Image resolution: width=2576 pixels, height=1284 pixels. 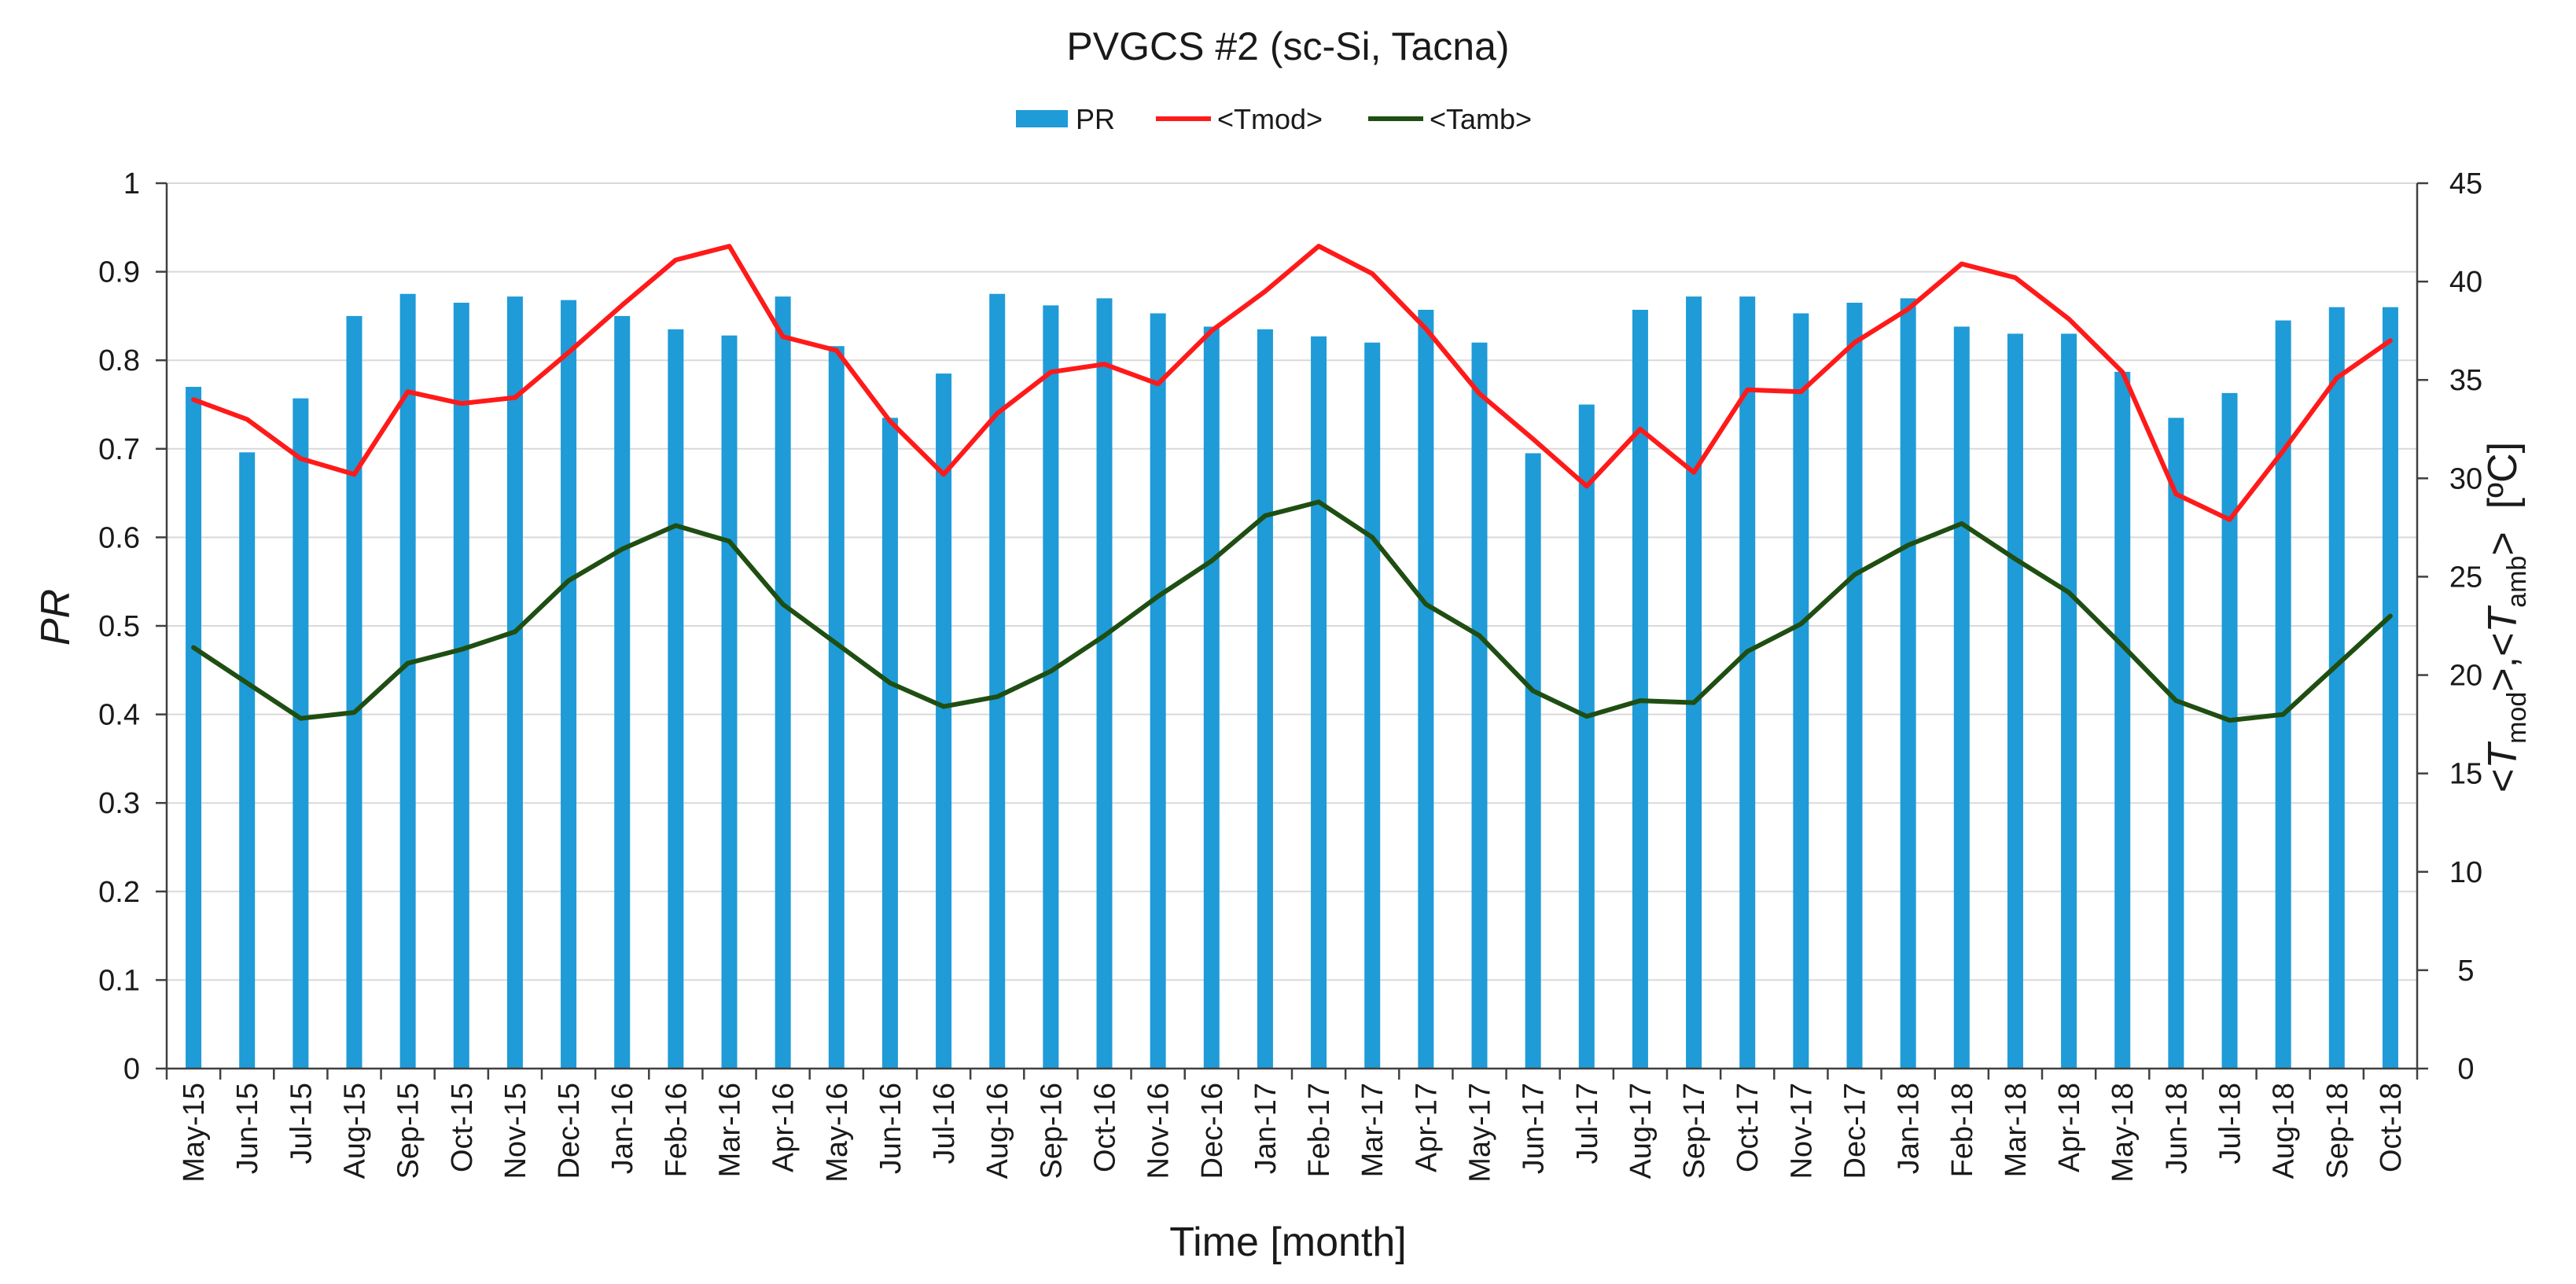 I want to click on y2-tick-label: 20, so click(x=2466, y=676).